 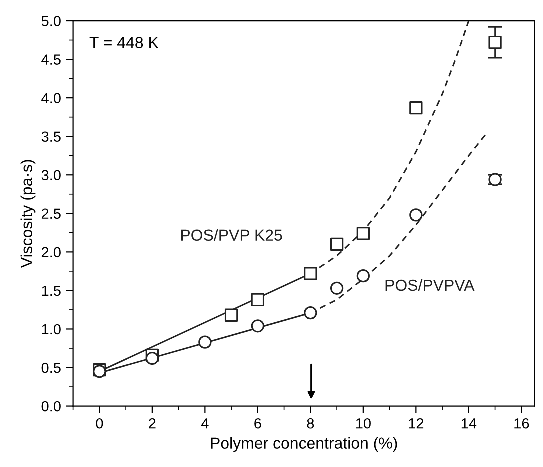 What do you see at coordinates (258, 423) in the screenshot?
I see `x-tick-label: 6` at bounding box center [258, 423].